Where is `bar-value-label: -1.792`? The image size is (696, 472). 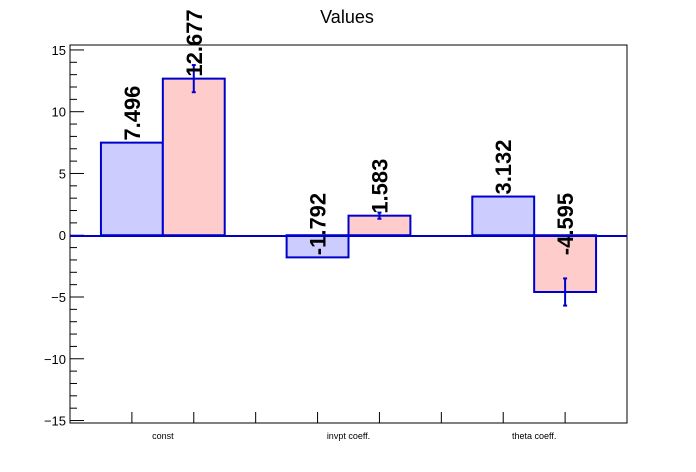 bar-value-label: -1.792 is located at coordinates (318, 224).